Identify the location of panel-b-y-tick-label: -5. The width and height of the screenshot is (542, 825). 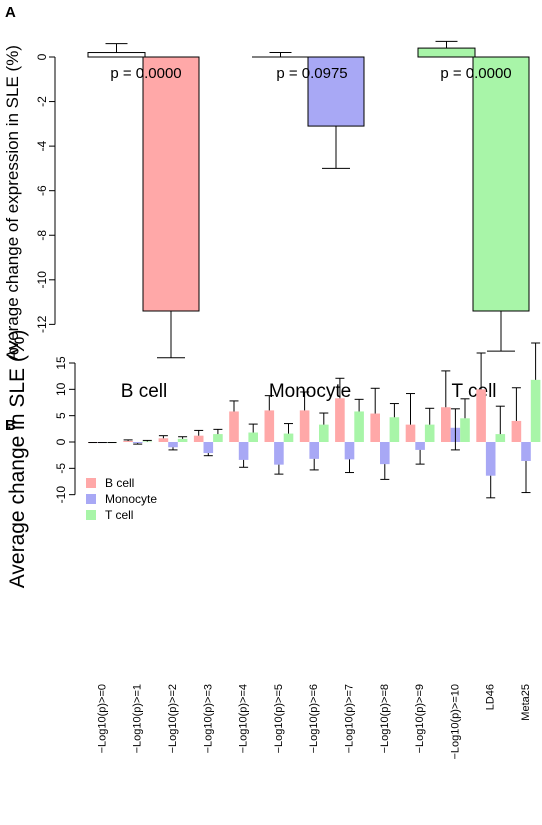
(61, 468).